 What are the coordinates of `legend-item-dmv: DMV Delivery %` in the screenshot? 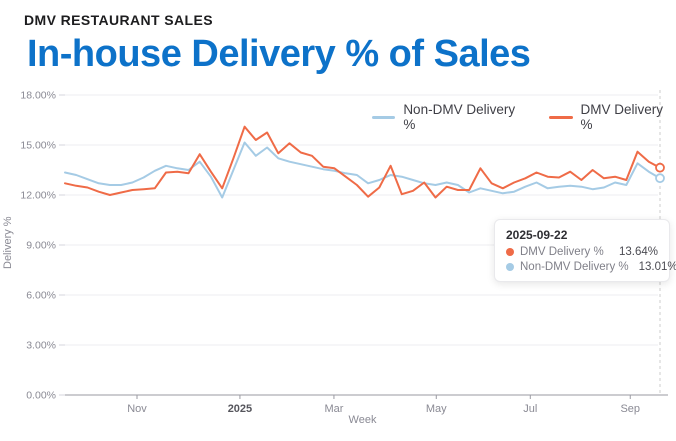 It's located at (612, 117).